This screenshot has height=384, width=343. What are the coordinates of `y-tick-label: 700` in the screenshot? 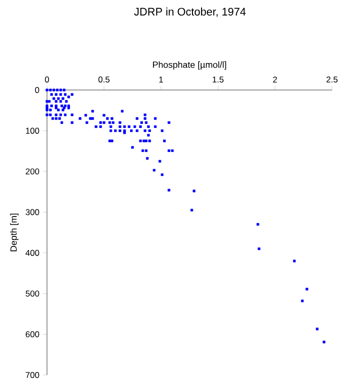 It's located at (33, 375).